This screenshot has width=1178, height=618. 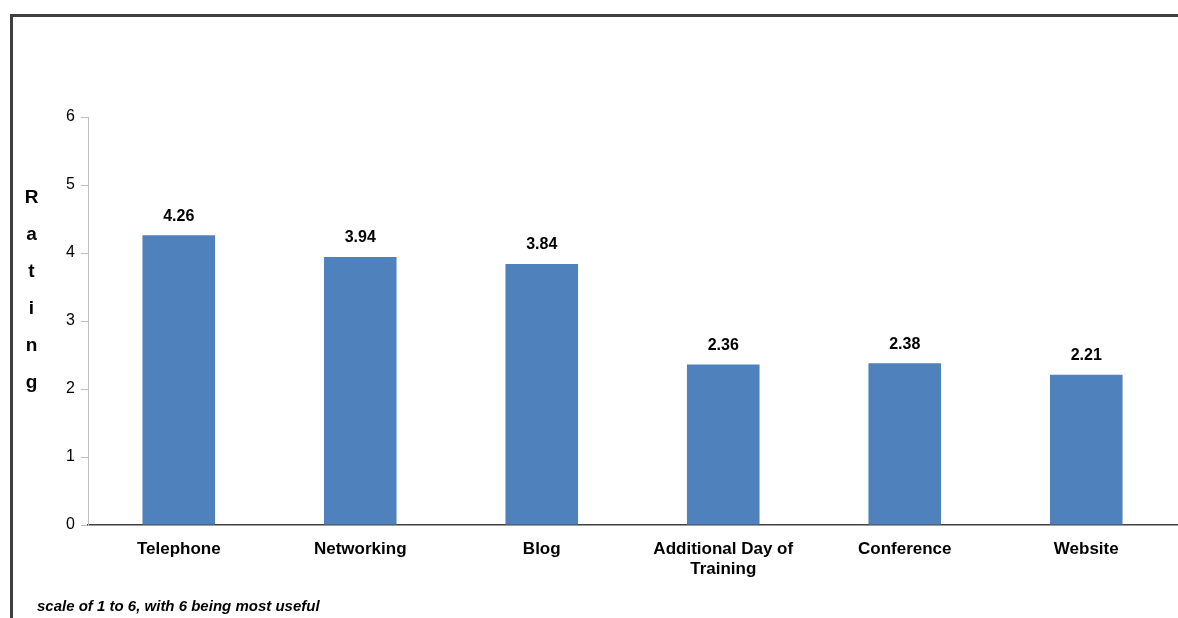 I want to click on y-tick-label: 1, so click(x=71, y=456).